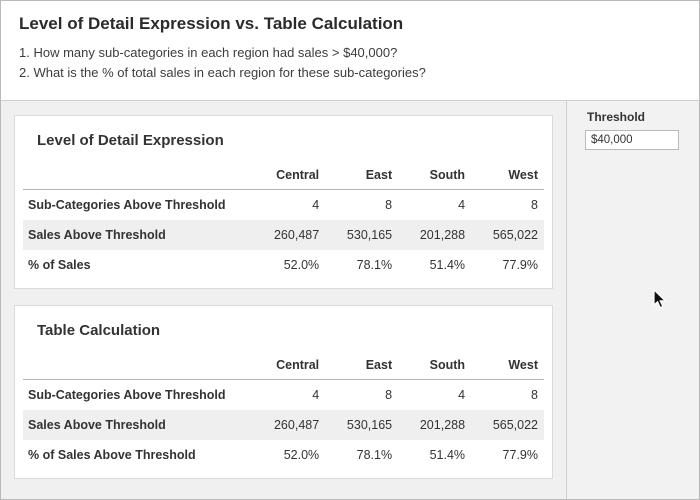 The image size is (700, 500). I want to click on lod-header-row: Central East South West, so click(283, 176).